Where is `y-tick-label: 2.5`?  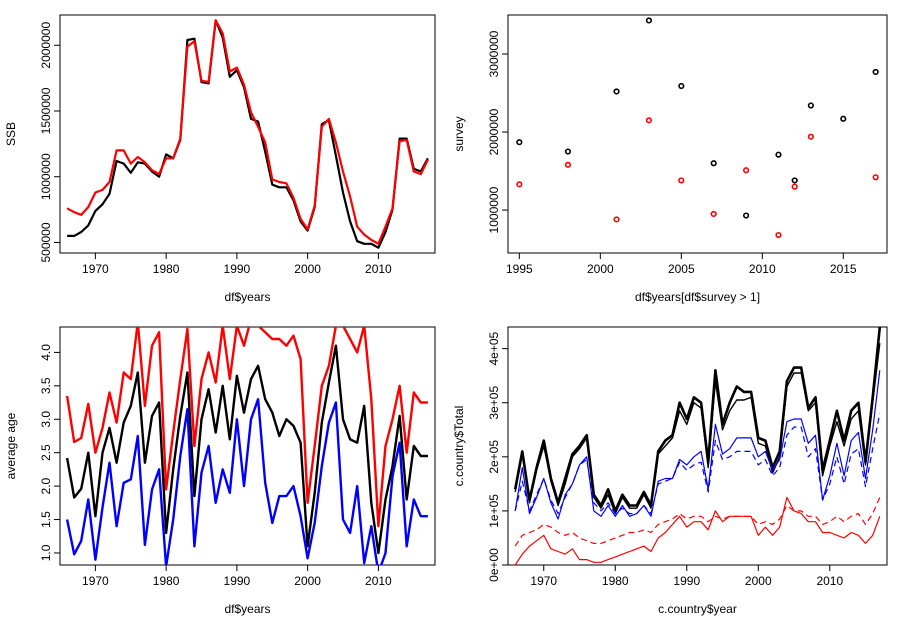 y-tick-label: 2.5 is located at coordinates (46, 452).